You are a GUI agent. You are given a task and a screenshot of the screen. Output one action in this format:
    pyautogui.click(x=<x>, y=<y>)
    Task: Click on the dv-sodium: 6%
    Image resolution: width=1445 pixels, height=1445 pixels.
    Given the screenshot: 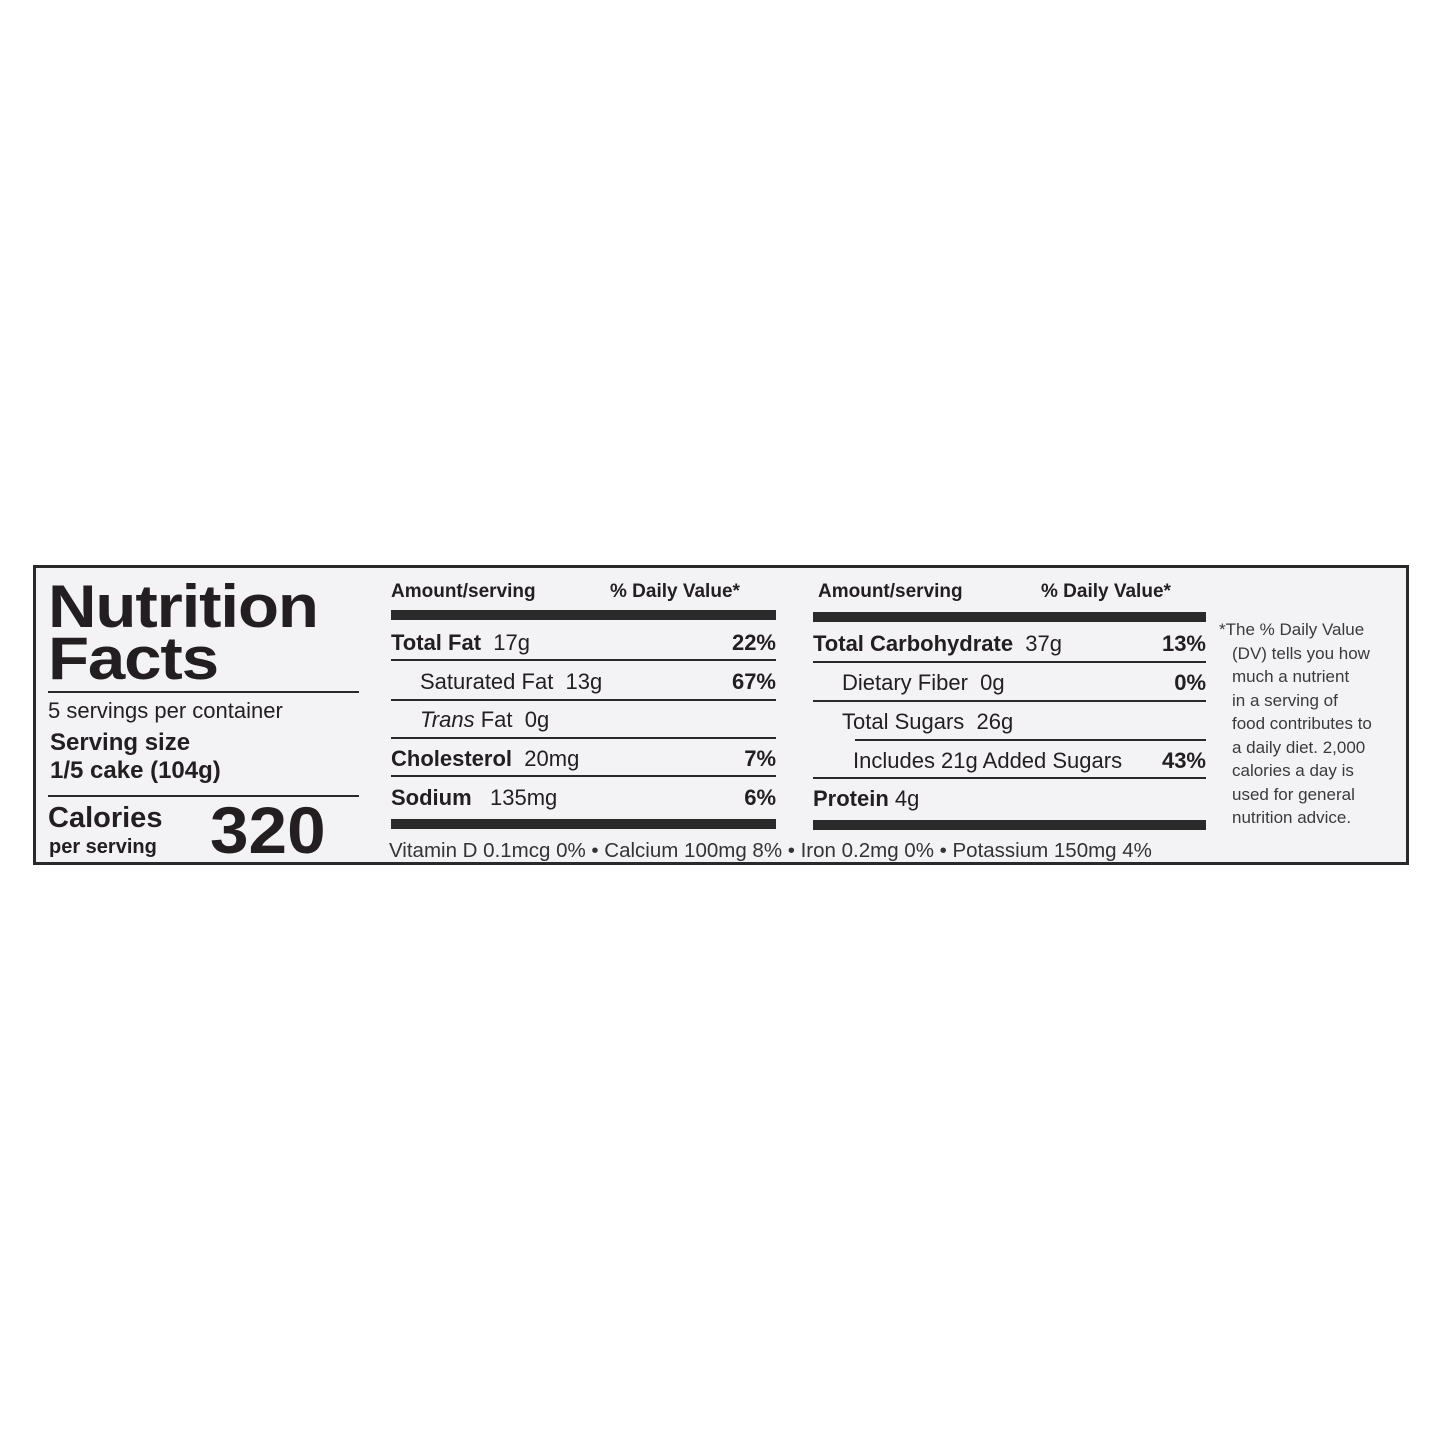 What is the action you would take?
    pyautogui.click(x=760, y=797)
    